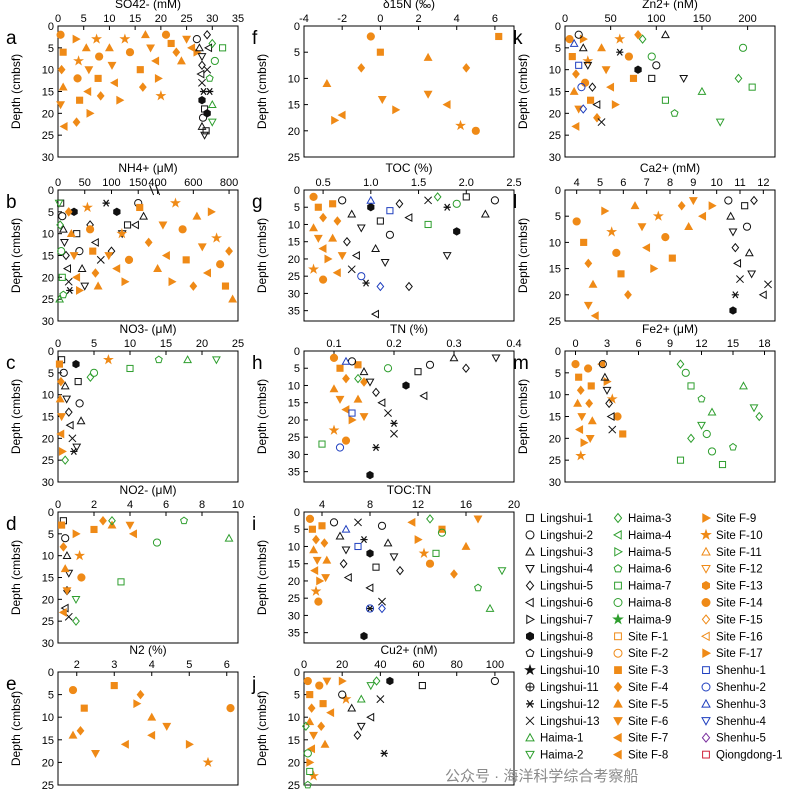 The width and height of the screenshot is (792, 799). Describe the element at coordinates (702, 19) in the screenshot. I see `x-tick-label: 150` at that location.